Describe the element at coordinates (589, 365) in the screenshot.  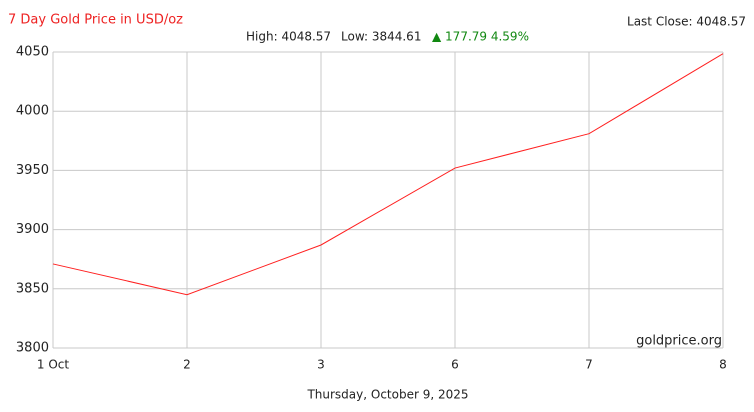
I see `x-tick-label: 7` at that location.